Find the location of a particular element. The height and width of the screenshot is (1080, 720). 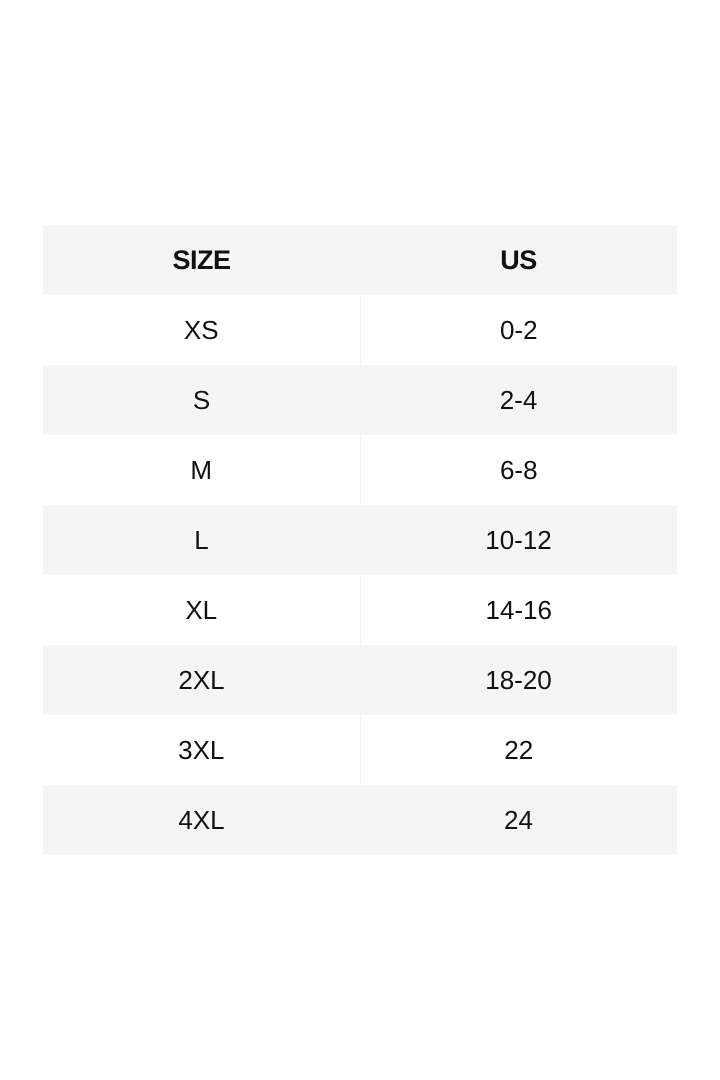

table-row: S 2-4 is located at coordinates (360, 400).